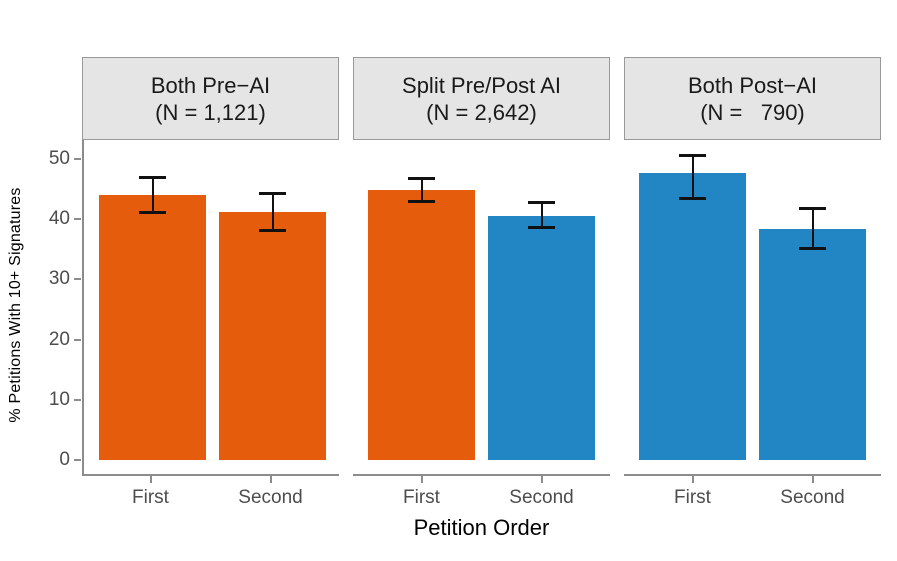 The image size is (897, 561). What do you see at coordinates (59, 158) in the screenshot?
I see `y-tick-label: 50` at bounding box center [59, 158].